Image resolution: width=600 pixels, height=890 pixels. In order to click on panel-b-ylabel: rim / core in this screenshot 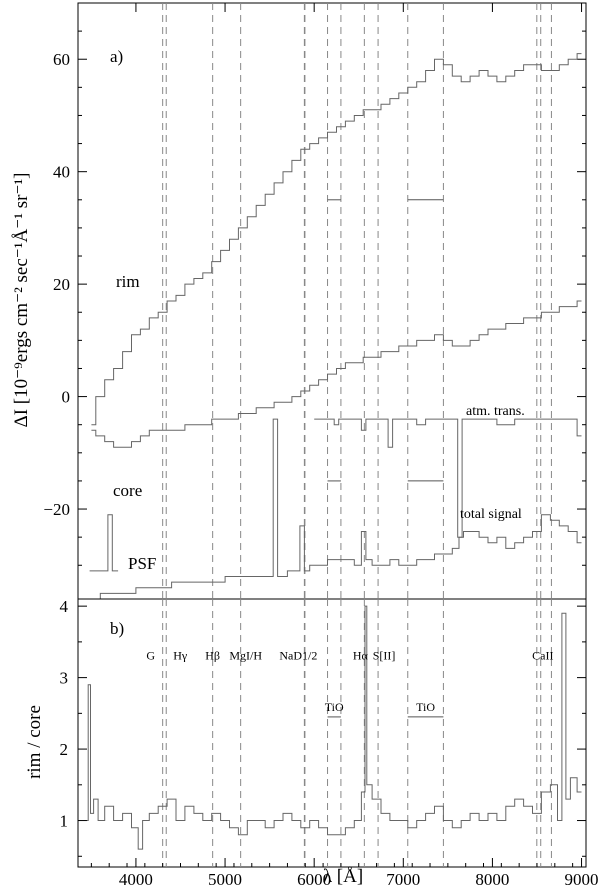, I will do `click(34, 742)`.